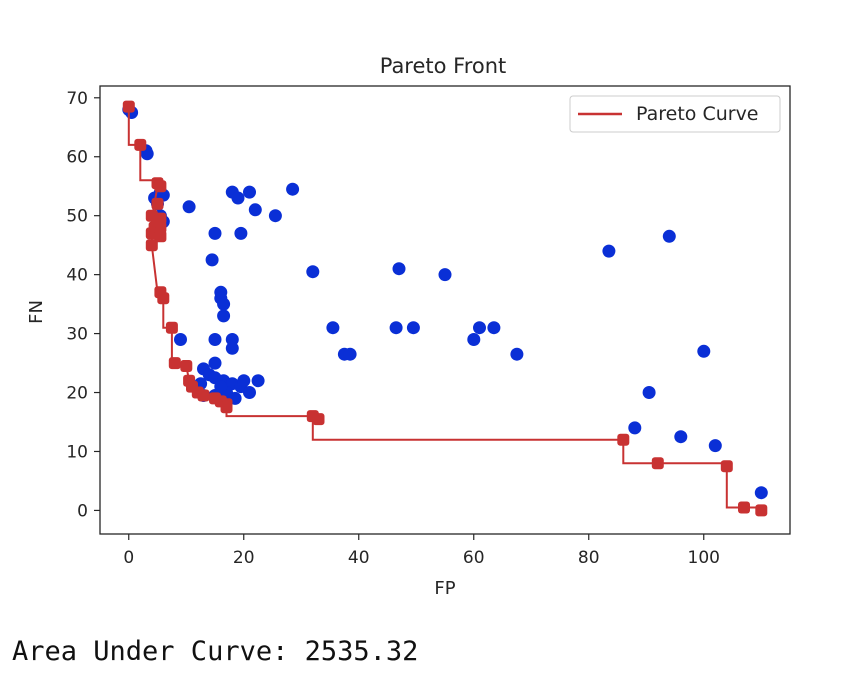 Image resolution: width=866 pixels, height=700 pixels. Describe the element at coordinates (697, 114) in the screenshot. I see `legend-label-pareto-curve: Pareto Curve` at that location.